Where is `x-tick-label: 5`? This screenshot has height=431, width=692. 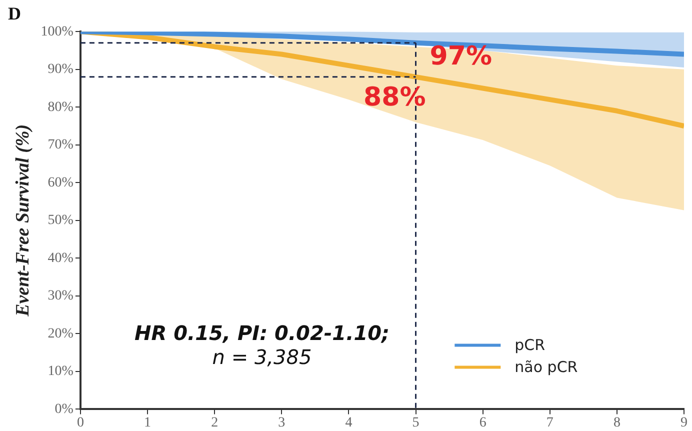
x-tick-label: 5 is located at coordinates (416, 422).